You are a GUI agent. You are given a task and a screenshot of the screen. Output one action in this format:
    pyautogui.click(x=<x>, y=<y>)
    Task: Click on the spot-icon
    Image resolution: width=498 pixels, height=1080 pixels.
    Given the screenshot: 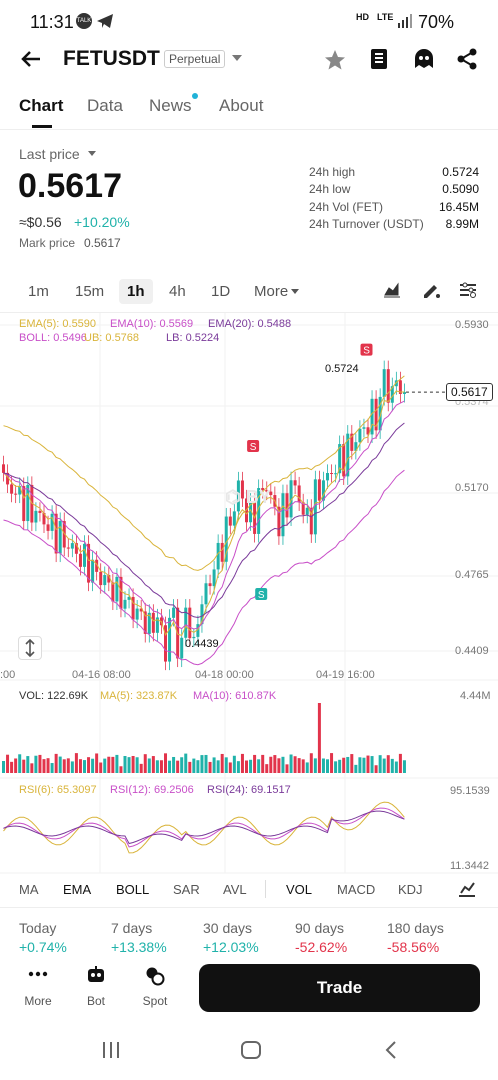 What is the action you would take?
    pyautogui.click(x=155, y=976)
    